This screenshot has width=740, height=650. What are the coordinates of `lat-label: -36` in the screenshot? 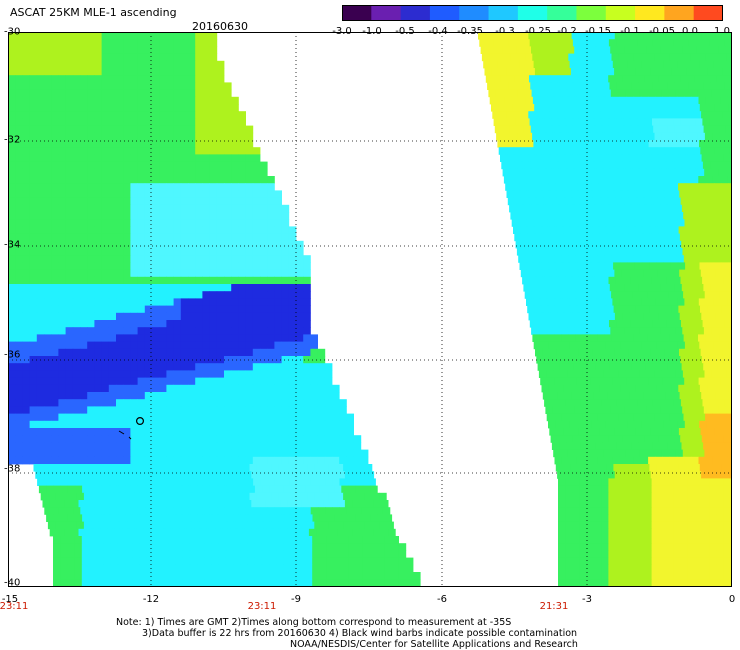 It's located at (12, 355).